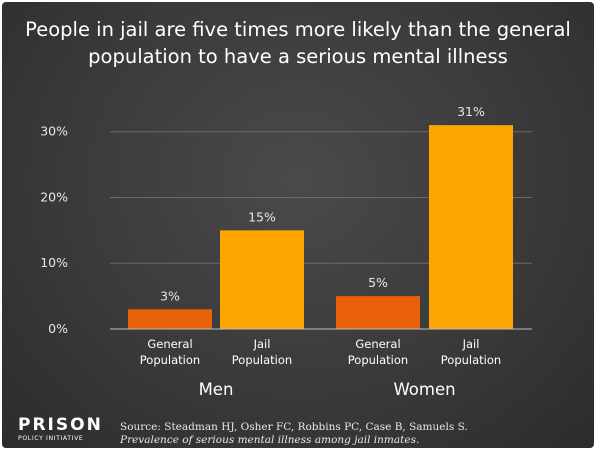  What do you see at coordinates (471, 111) in the screenshot?
I see `data-label: 31%` at bounding box center [471, 111].